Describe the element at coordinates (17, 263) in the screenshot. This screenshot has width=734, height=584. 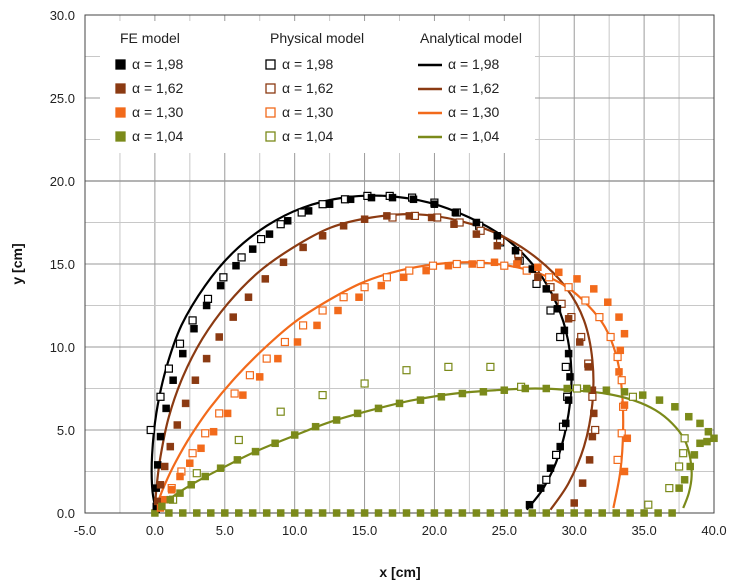
I see `y-axis-title: y [cm]` at that location.